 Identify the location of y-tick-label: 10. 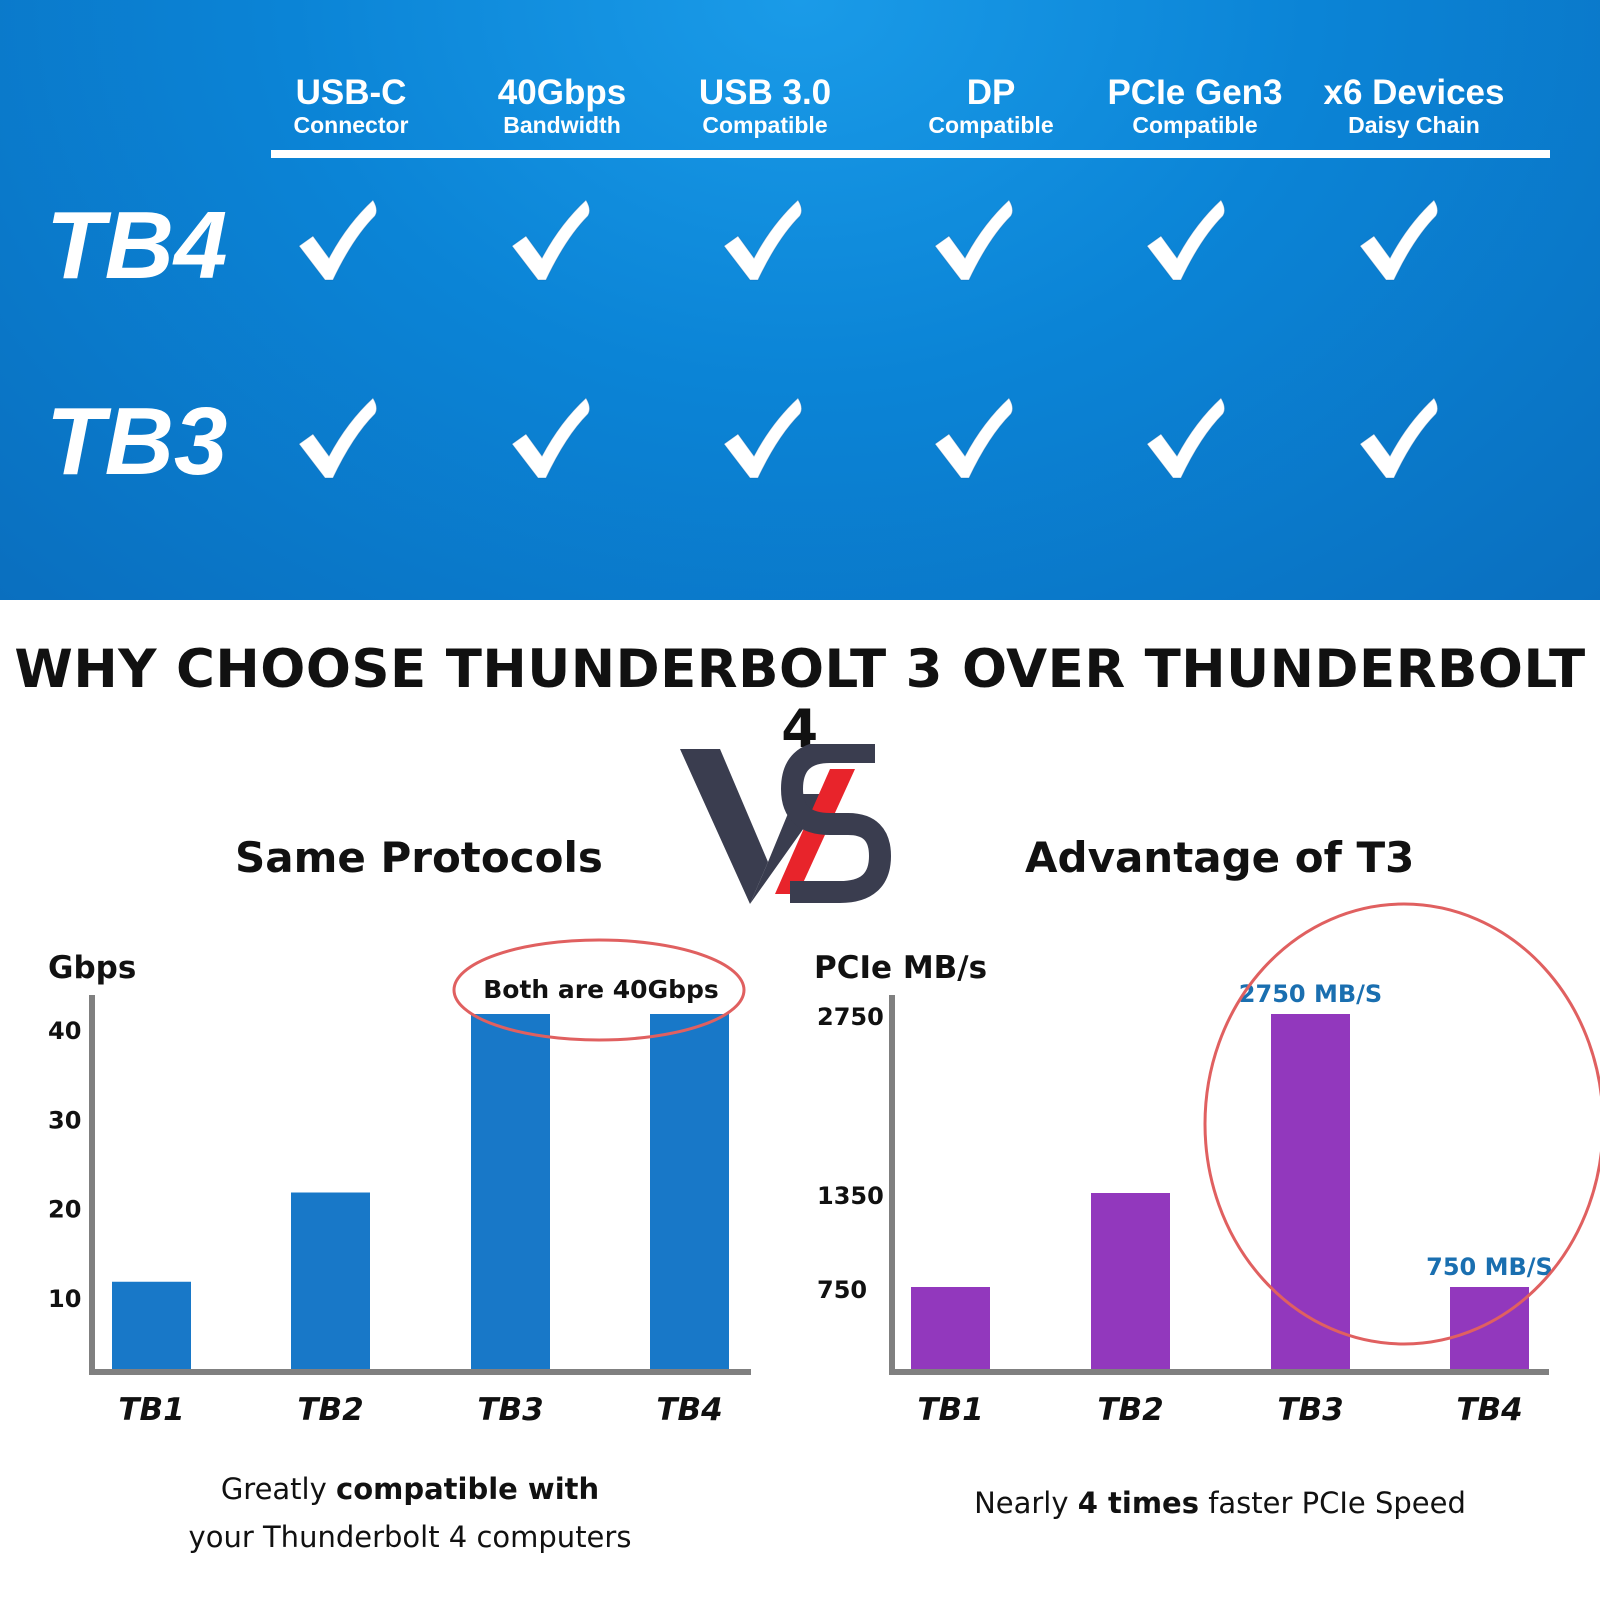
(64, 1299).